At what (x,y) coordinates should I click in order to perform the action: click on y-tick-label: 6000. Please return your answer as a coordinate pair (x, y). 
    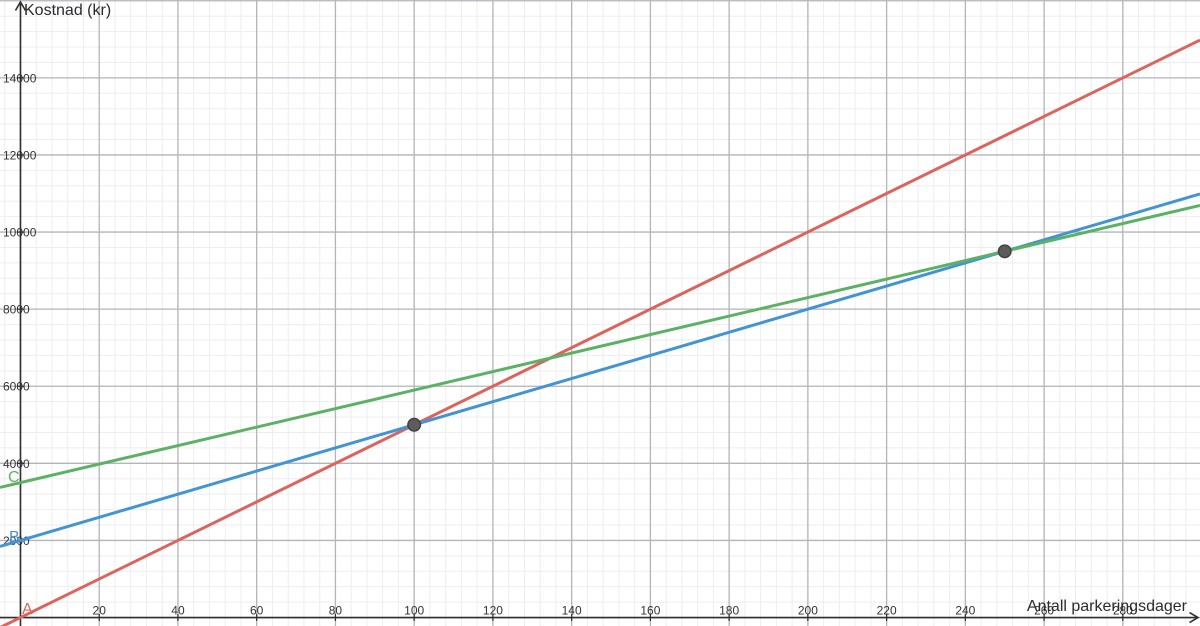
    Looking at the image, I should click on (16, 387).